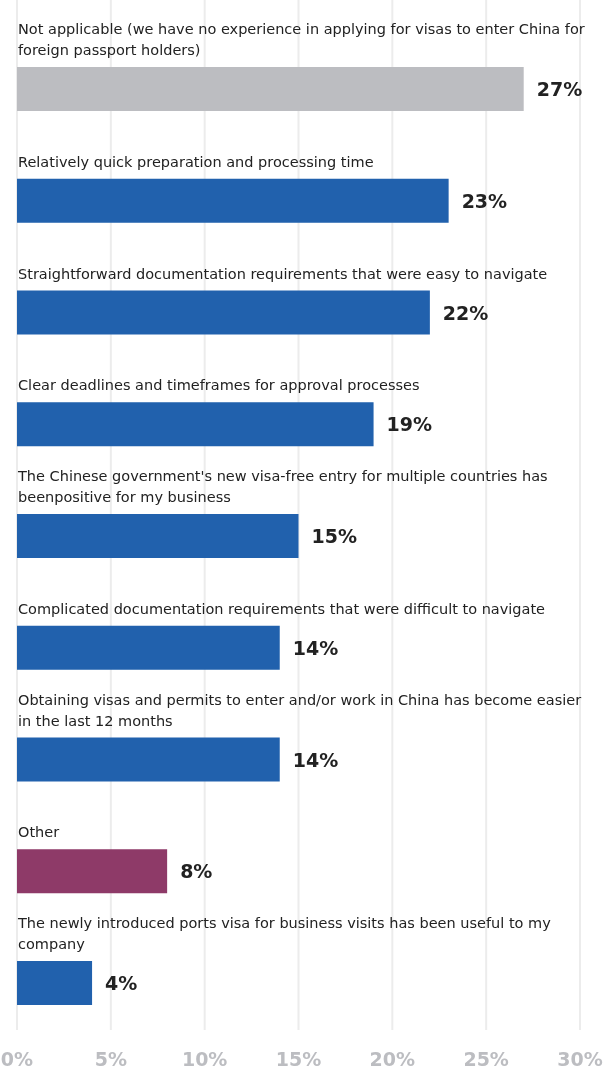  I want to click on y-tick-label: Relatively quick preparation and processing time, so click(196, 161).